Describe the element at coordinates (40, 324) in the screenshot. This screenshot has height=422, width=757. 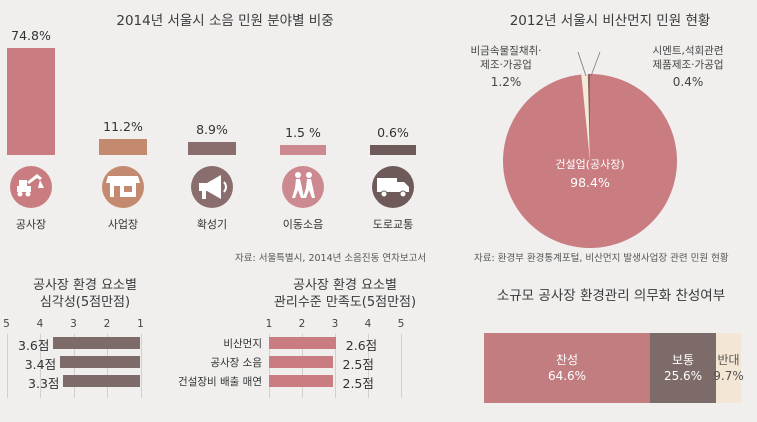
I see `severity-tick-4: 4` at that location.